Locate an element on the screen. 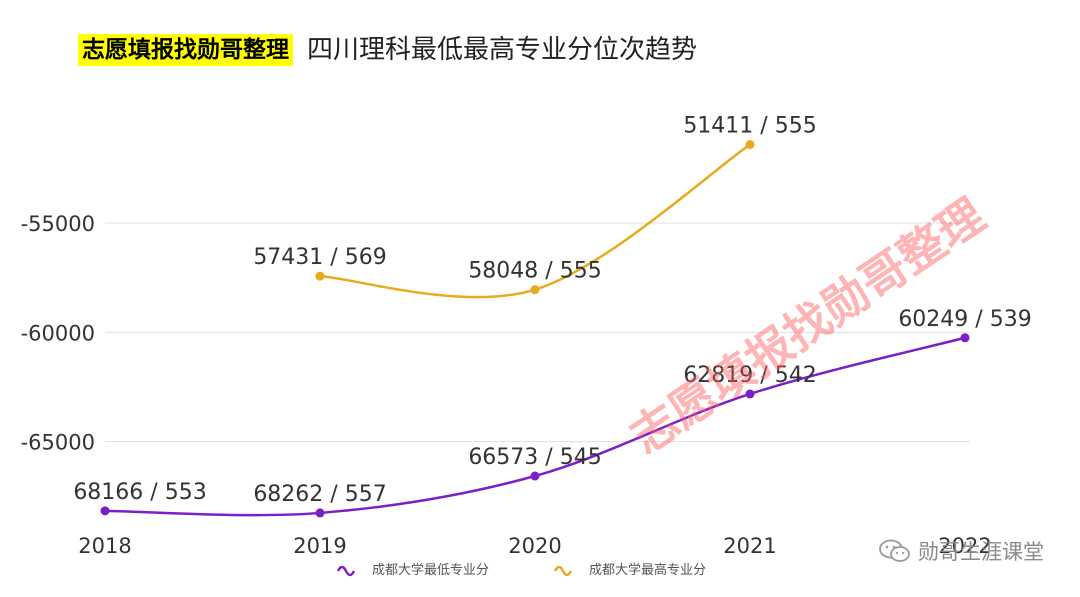 The image size is (1080, 597). legend-label: 成都大学最高专业分 is located at coordinates (647, 570).